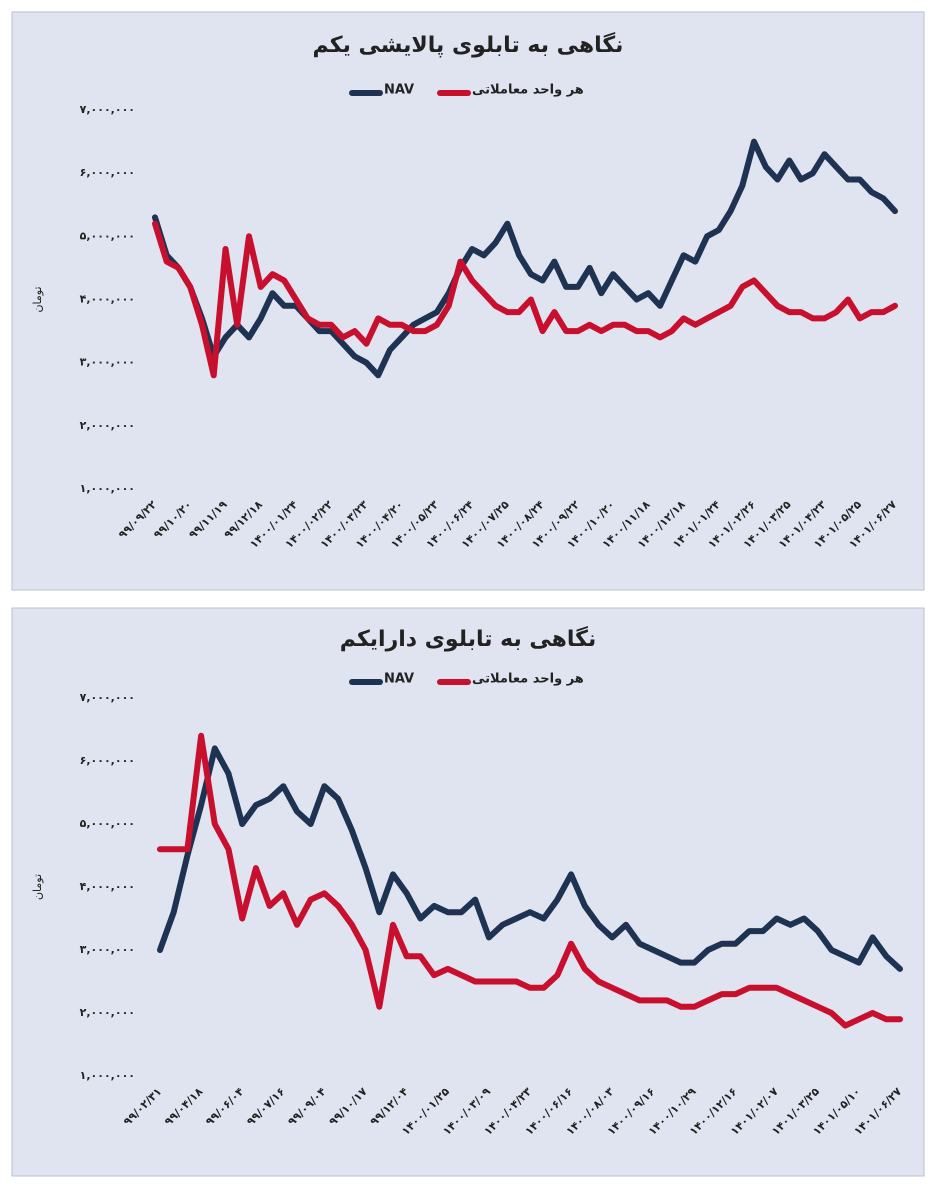  I want to click on chart-title: نگاهی به تابلوی پالایشی یکم, so click(468, 44).